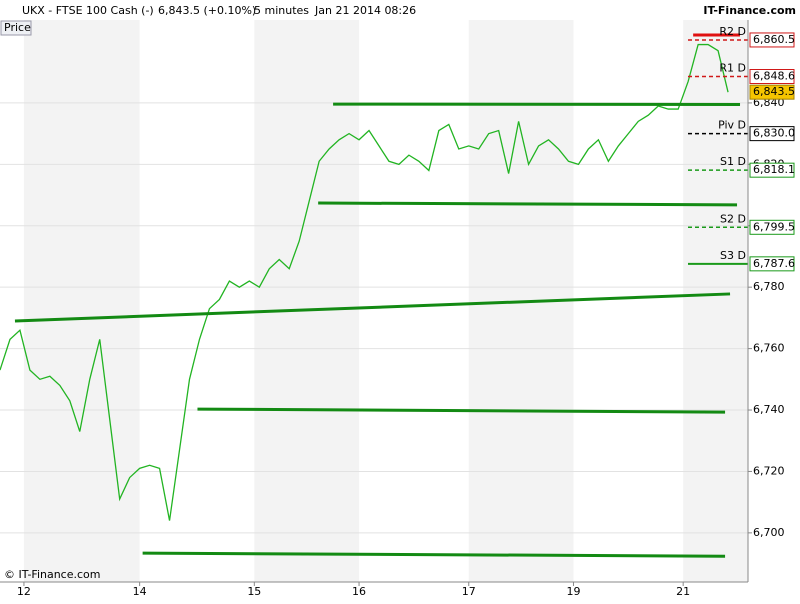 The height and width of the screenshot is (604, 800). Describe the element at coordinates (17, 27) in the screenshot. I see `panel-label: Price` at that location.